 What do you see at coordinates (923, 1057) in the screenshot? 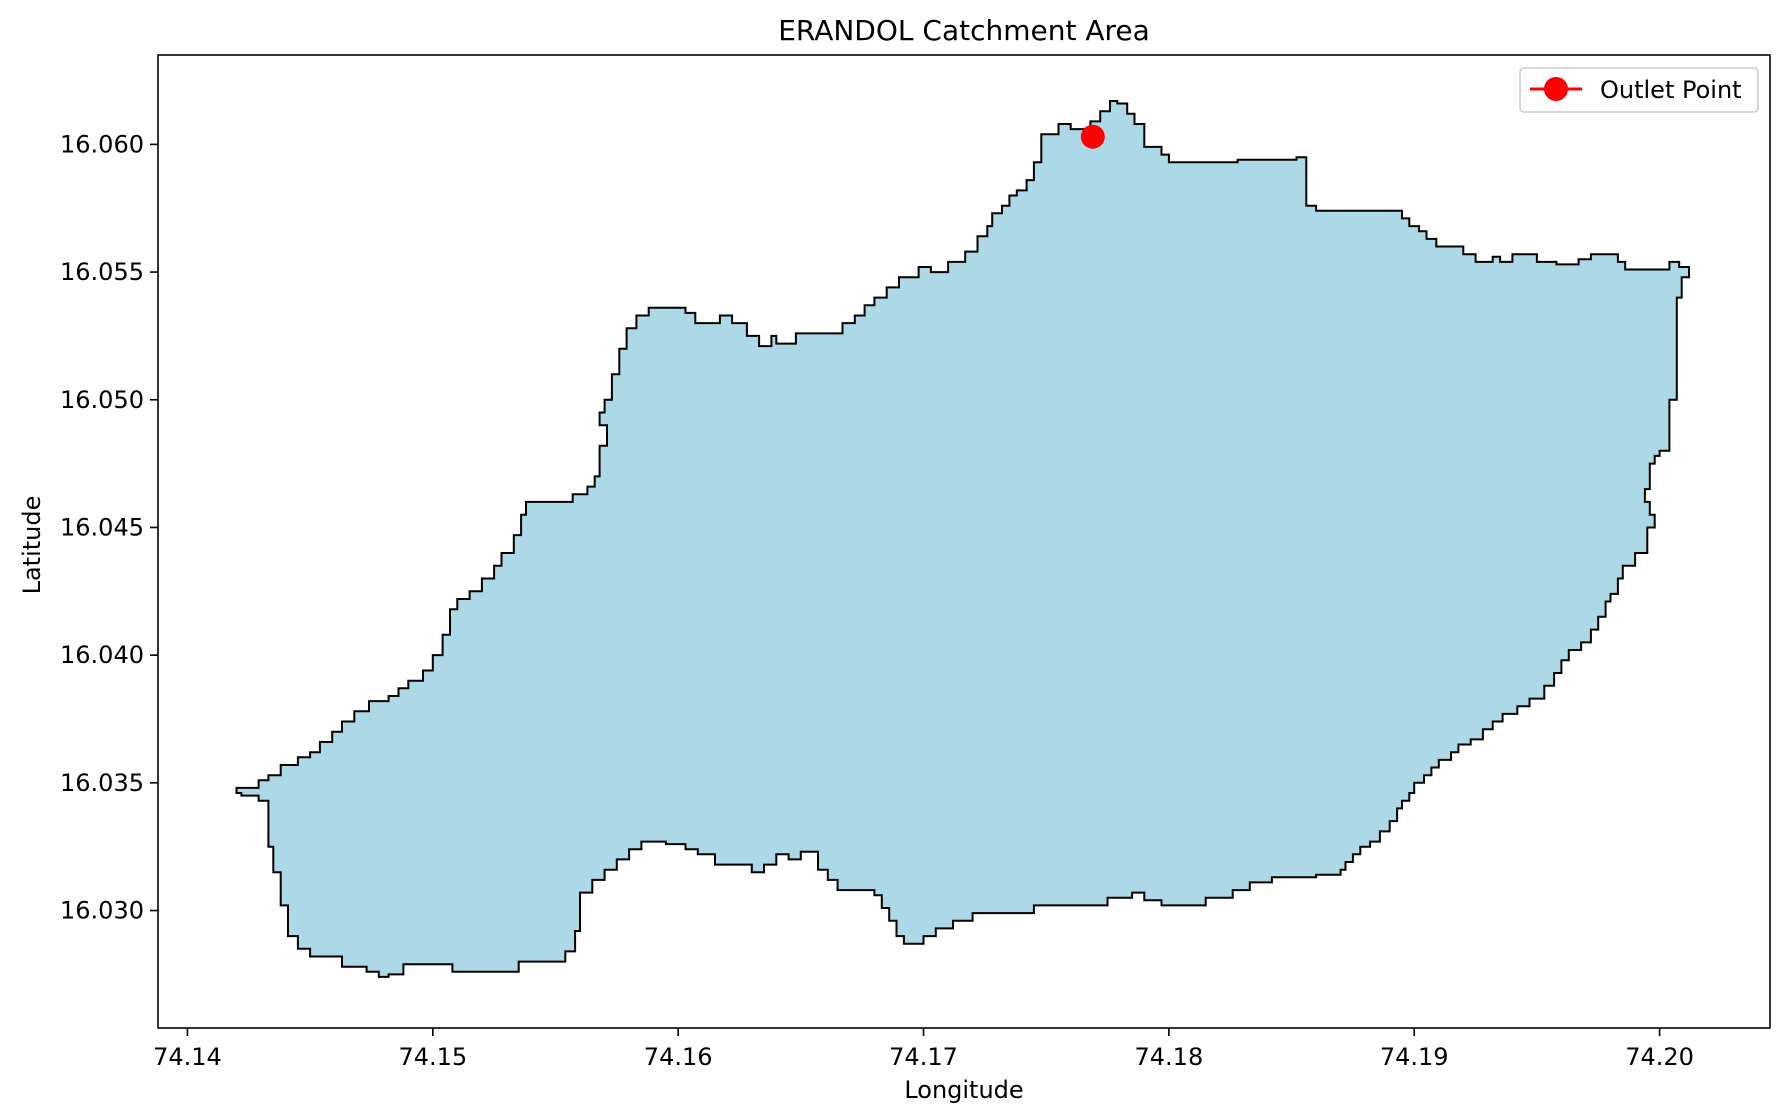
I see `x-tick-label: 74.17` at bounding box center [923, 1057].